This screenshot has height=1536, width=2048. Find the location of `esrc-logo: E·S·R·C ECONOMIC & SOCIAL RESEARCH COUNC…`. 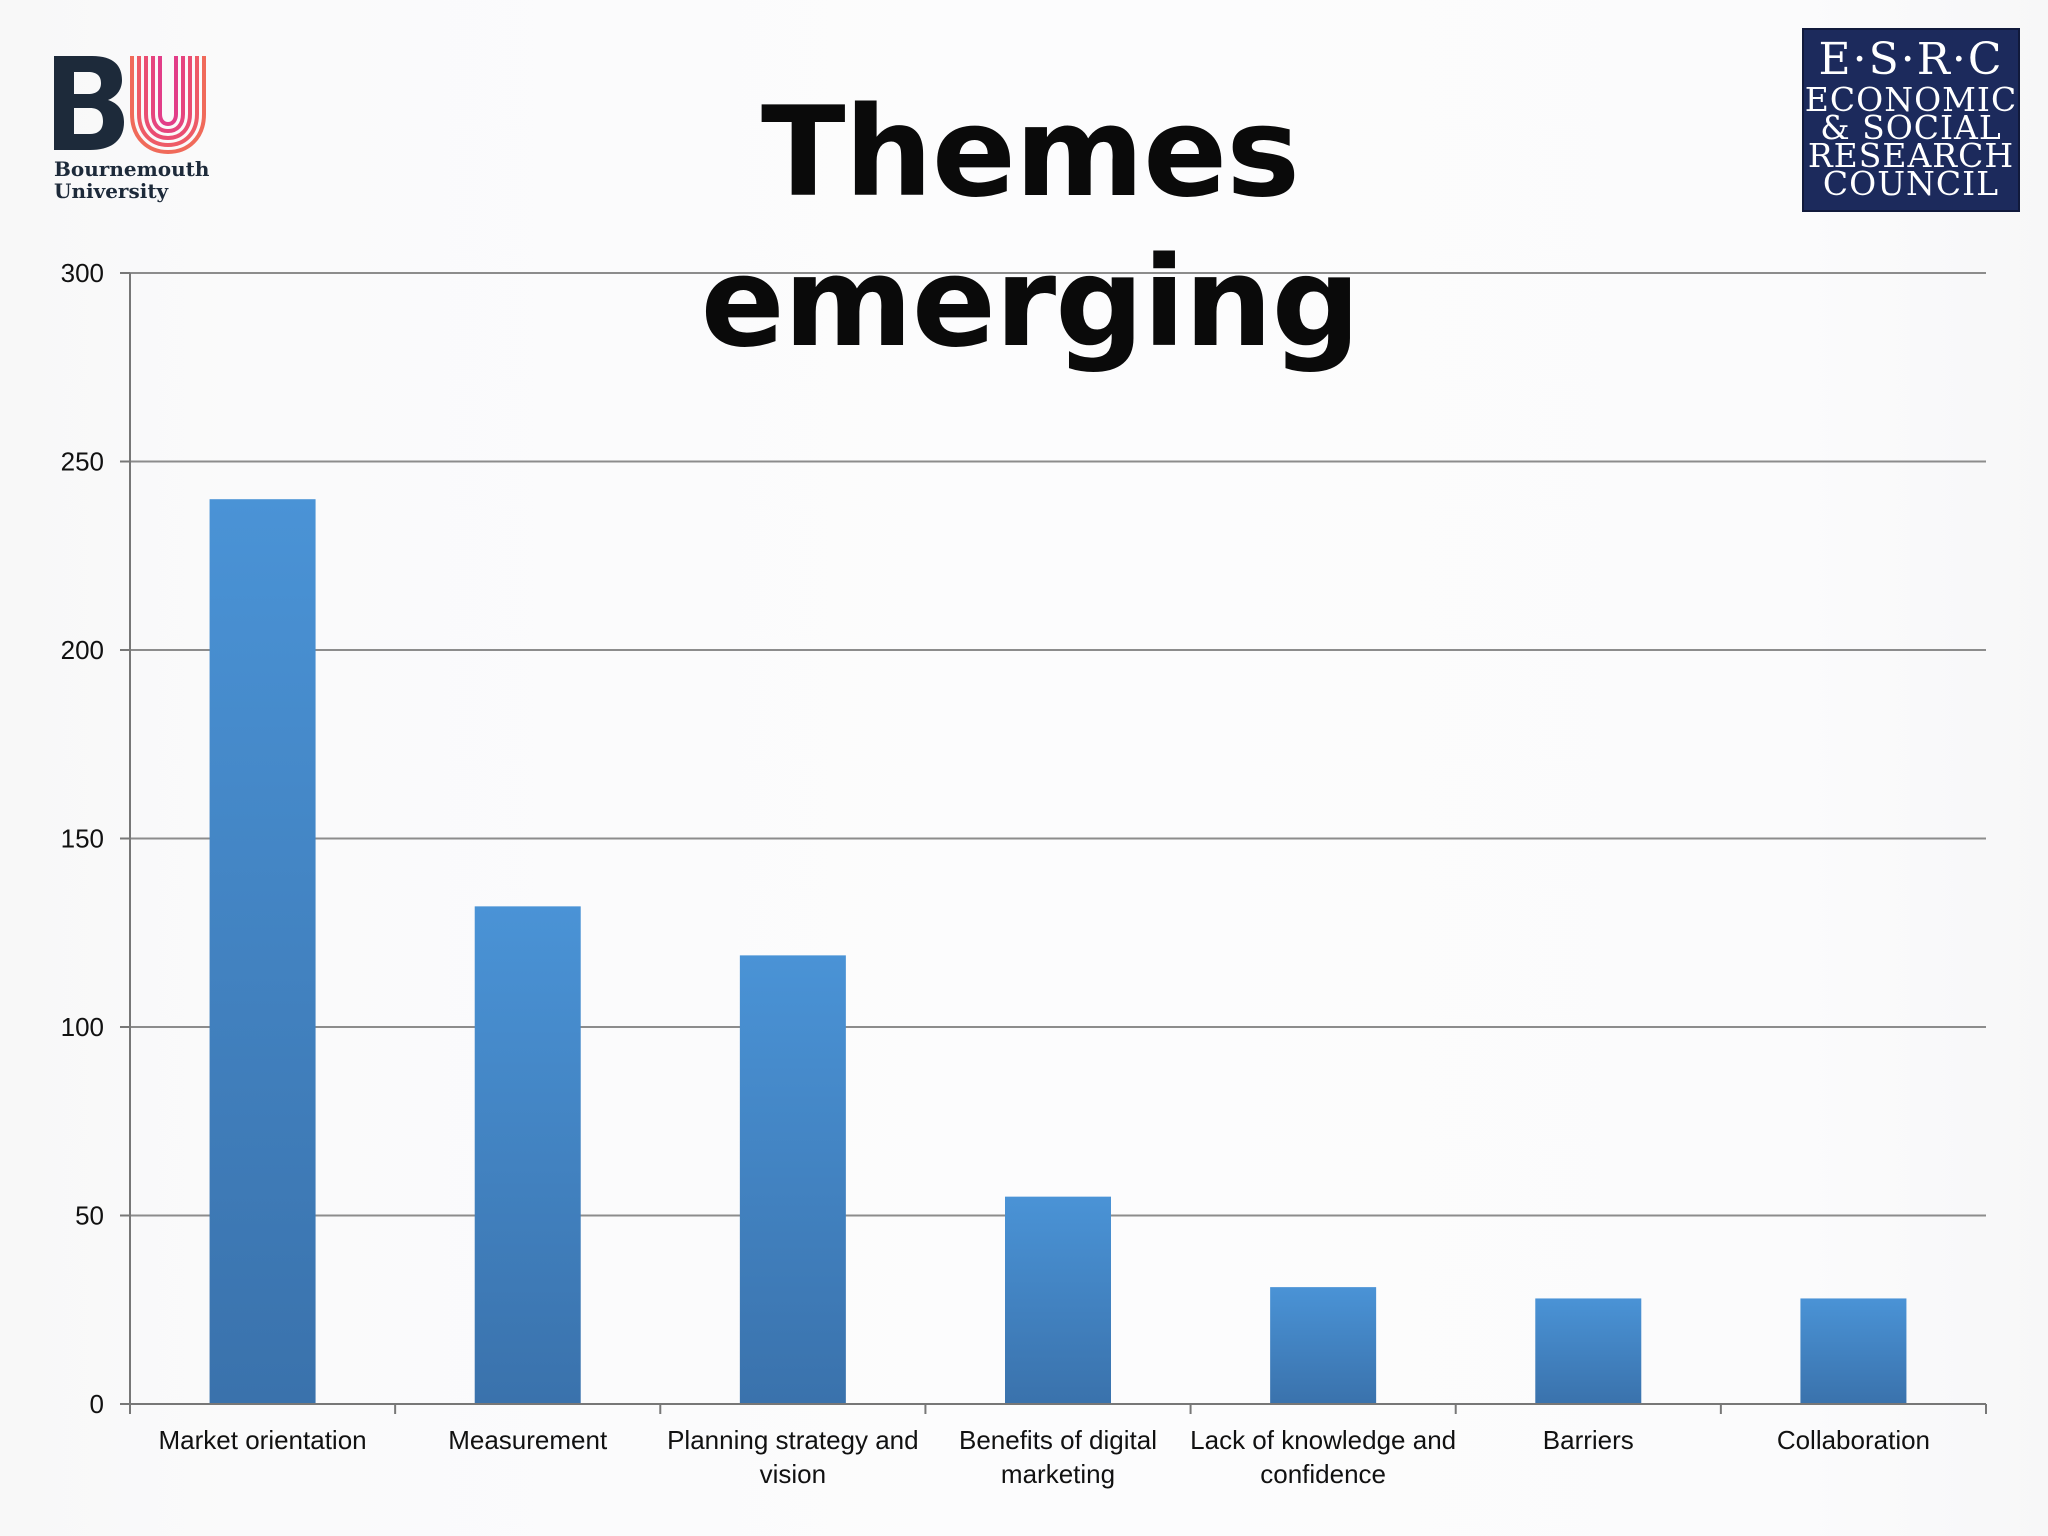

esrc-logo: E·S·R·C ECONOMIC & SOCIAL RESEARCH COUNC… is located at coordinates (1911, 120).